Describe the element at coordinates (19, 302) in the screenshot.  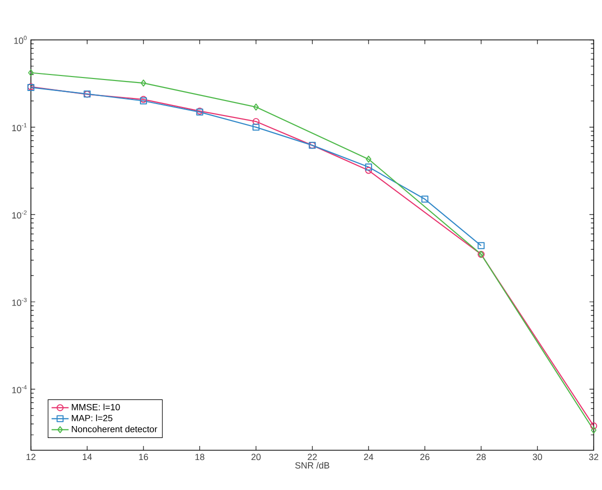
I see `y-tick-label: 10$^{-3}$` at that location.